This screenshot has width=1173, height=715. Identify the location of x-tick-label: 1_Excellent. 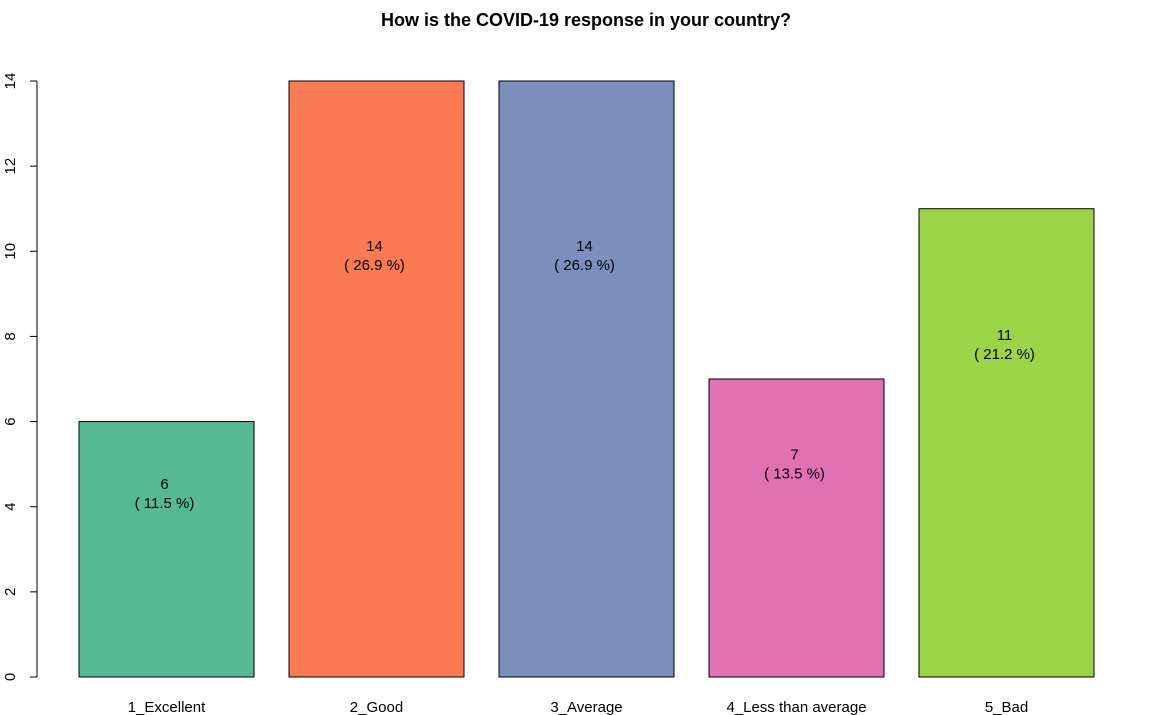
(167, 707).